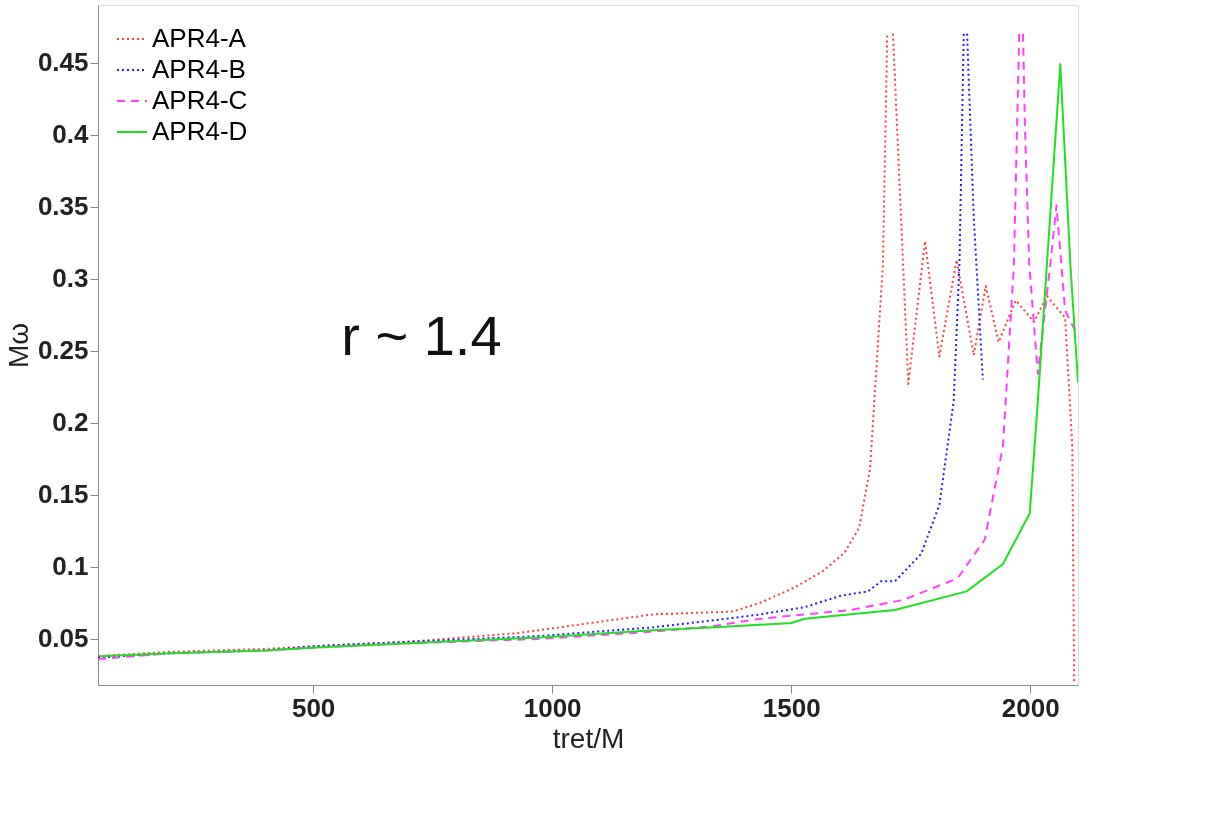 This screenshot has width=1225, height=817. I want to click on y-axis-title: Mω, so click(18, 345).